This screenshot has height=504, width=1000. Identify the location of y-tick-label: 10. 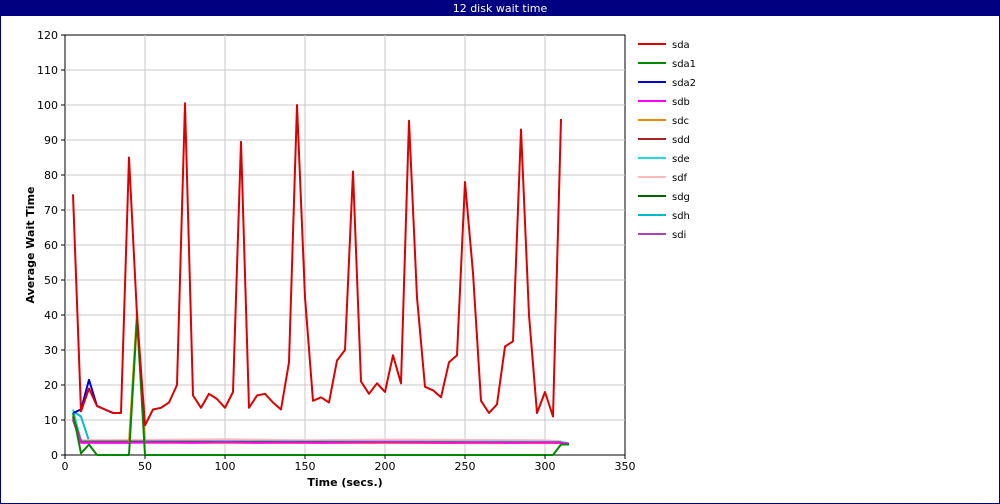
(51, 420).